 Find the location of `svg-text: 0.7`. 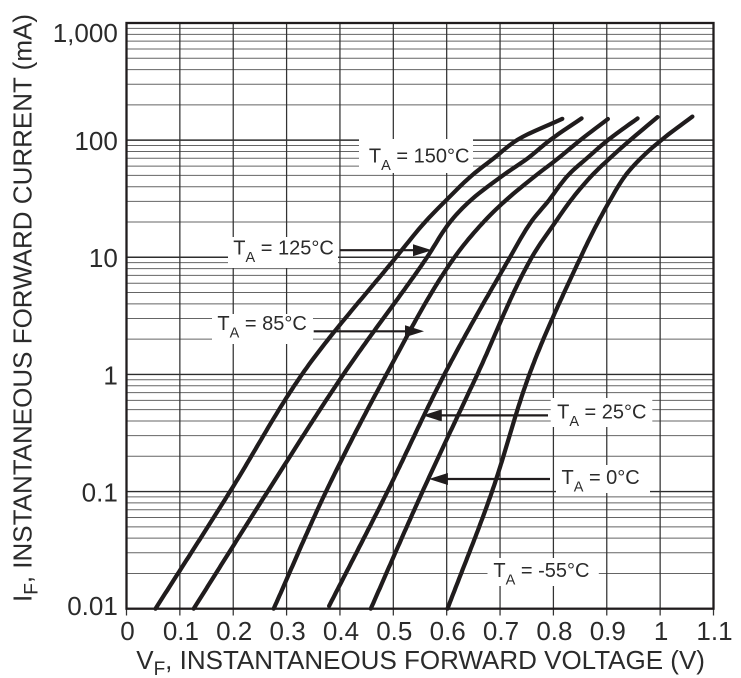

svg-text: 0.7 is located at coordinates (501, 631).